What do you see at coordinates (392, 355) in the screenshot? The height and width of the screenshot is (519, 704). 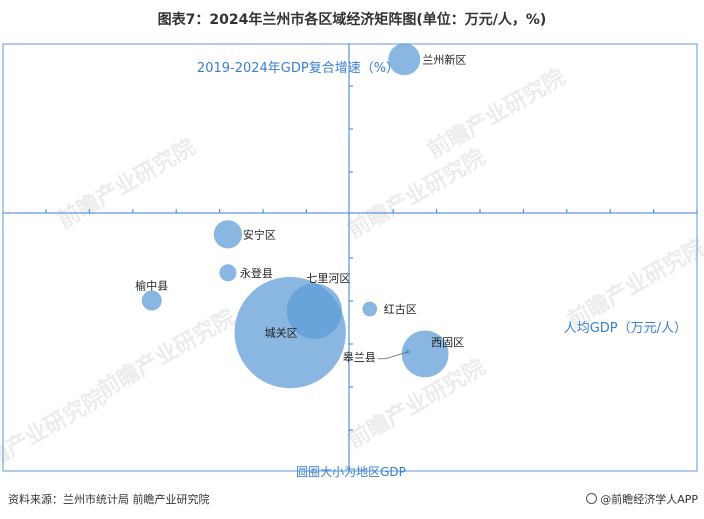 I see `leader-line` at bounding box center [392, 355].